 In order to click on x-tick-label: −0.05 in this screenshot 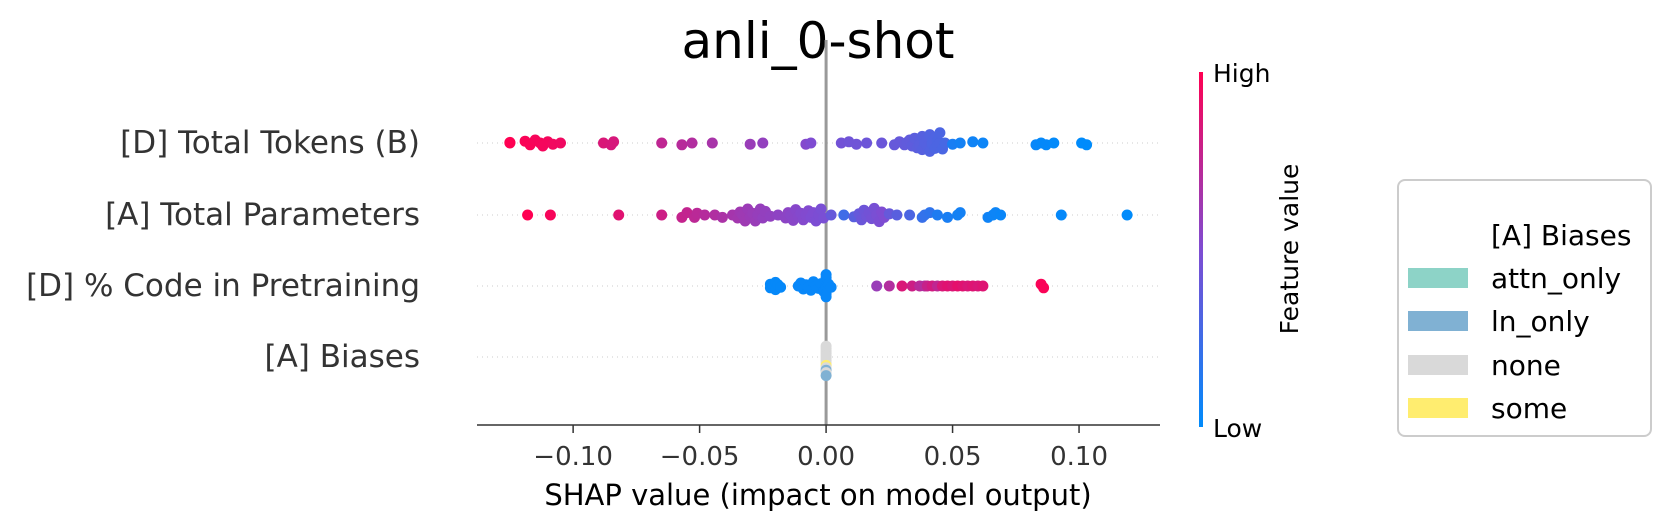, I will do `click(700, 457)`.